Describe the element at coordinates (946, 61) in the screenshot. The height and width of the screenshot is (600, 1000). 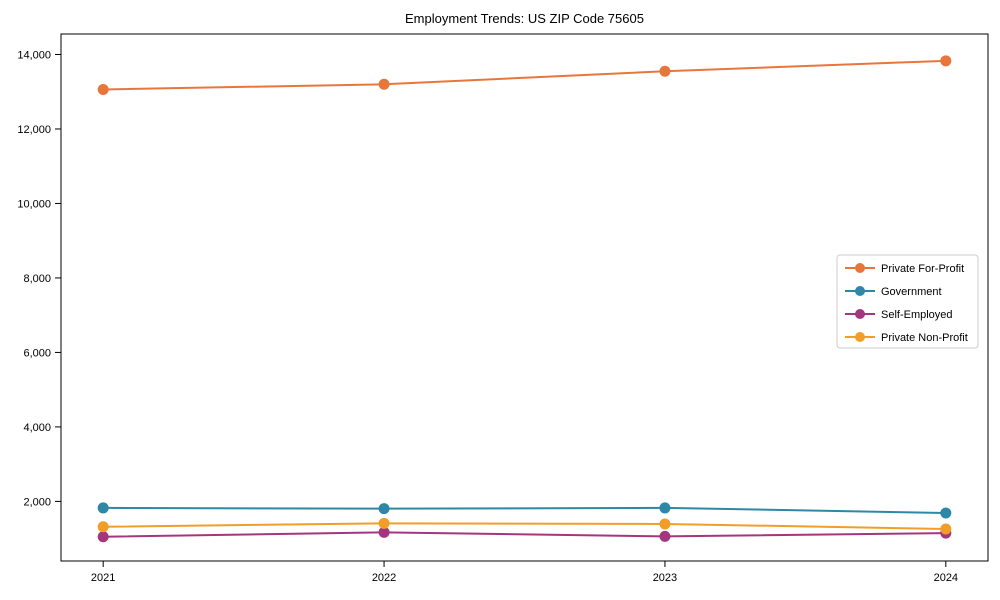
I see `marker-private-for-profit-2024` at that location.